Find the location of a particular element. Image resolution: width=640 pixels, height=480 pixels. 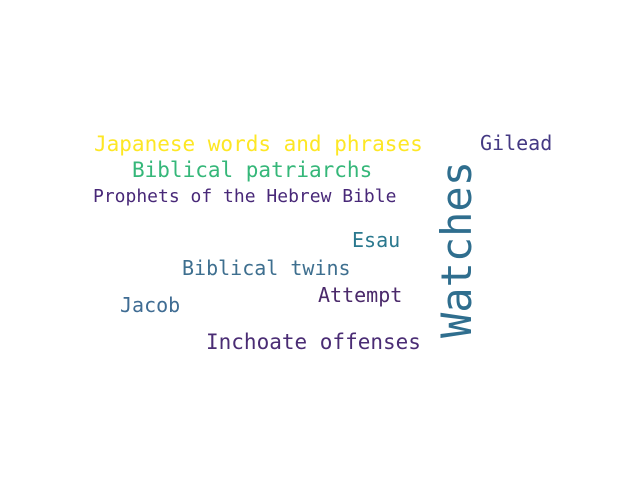

word-prophets-of-the-hebrew-bible: Prophets of the Hebrew Bible is located at coordinates (245, 196).